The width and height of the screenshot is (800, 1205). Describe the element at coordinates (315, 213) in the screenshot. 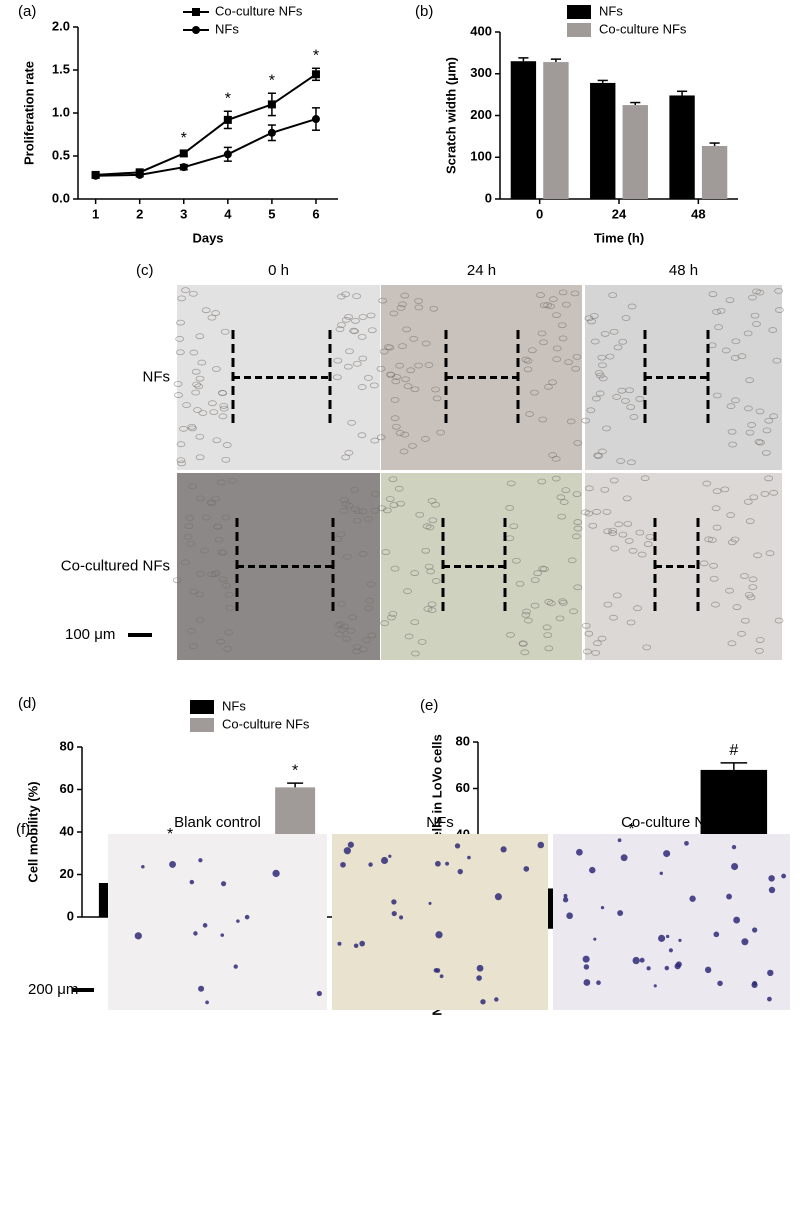

I see `x-tick-label: 6` at that location.